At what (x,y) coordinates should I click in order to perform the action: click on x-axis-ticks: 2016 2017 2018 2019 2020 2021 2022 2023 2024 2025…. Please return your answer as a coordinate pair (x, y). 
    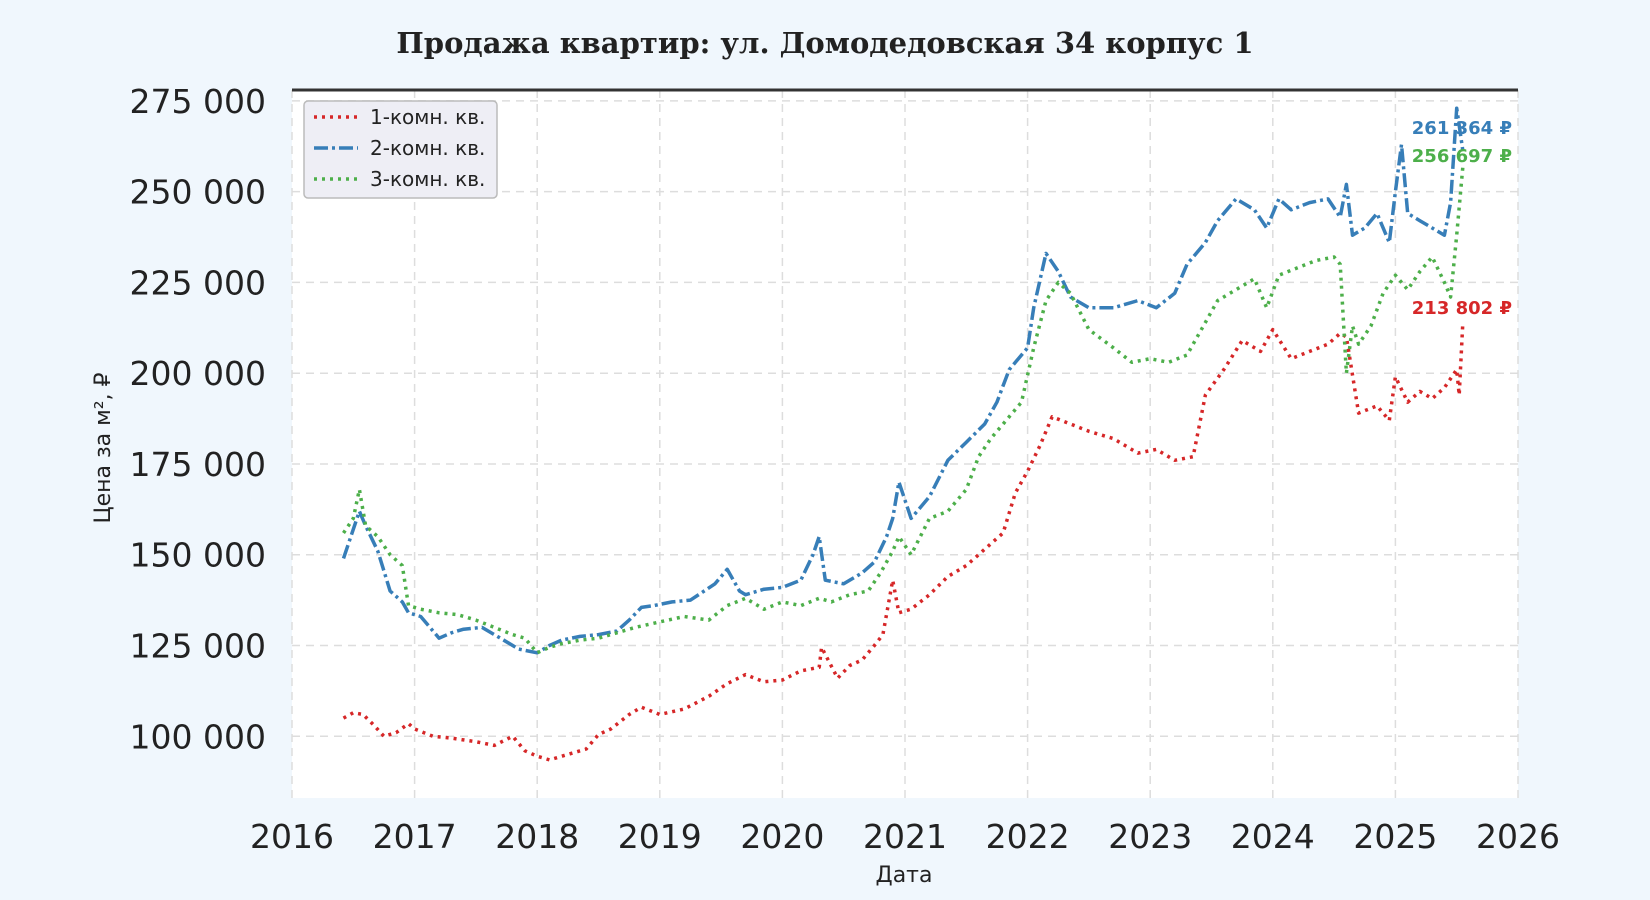
    Looking at the image, I should click on (905, 836).